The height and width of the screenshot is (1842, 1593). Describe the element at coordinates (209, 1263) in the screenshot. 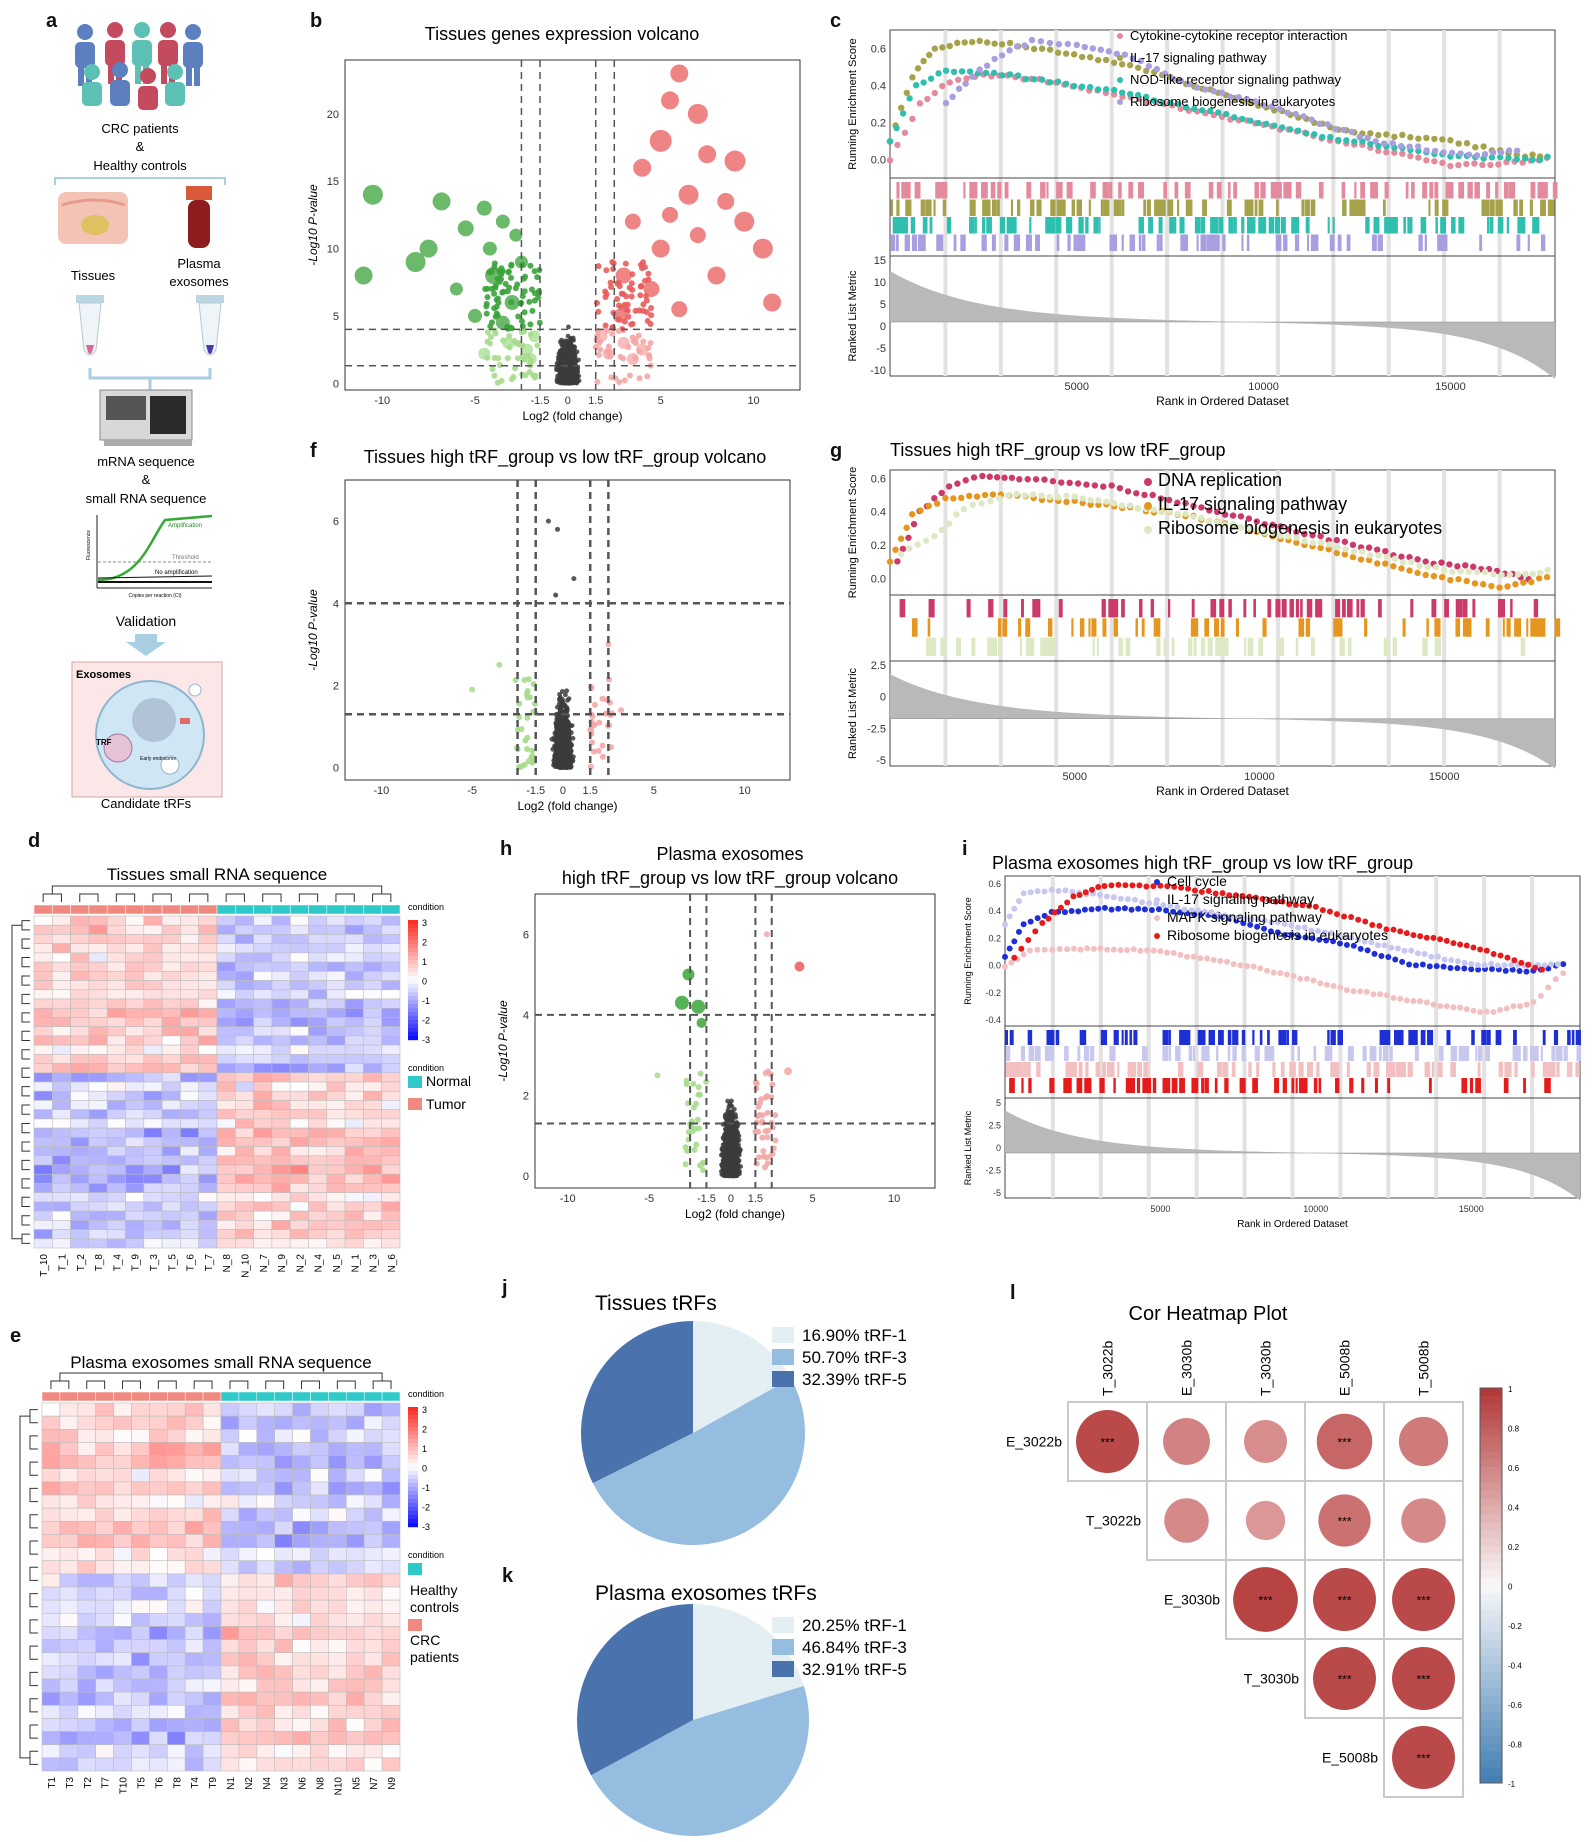

I see `column-label: T_7` at that location.